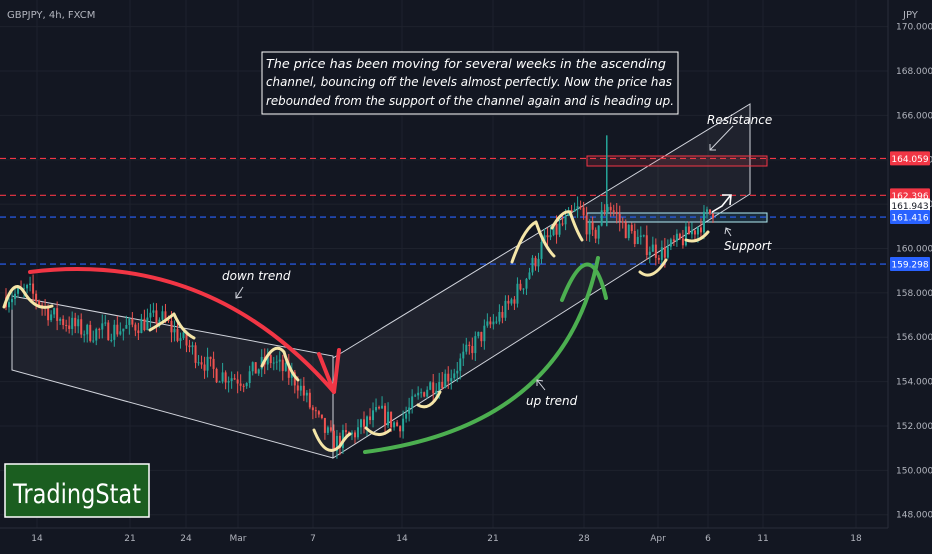 Image resolution: width=932 pixels, height=554 pixels. What do you see at coordinates (76, 494) in the screenshot?
I see `logo-text: TradingStat` at bounding box center [76, 494].